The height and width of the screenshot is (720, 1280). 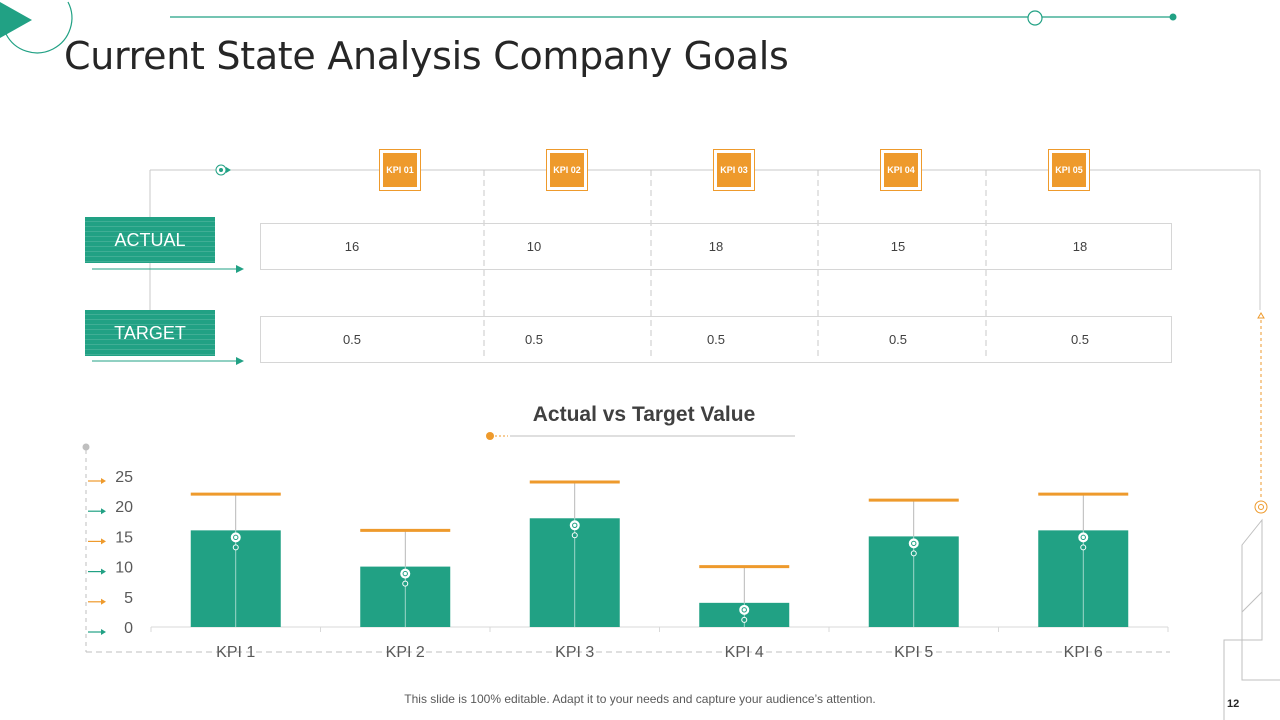 I want to click on y-tick-label: 25, so click(x=124, y=477).